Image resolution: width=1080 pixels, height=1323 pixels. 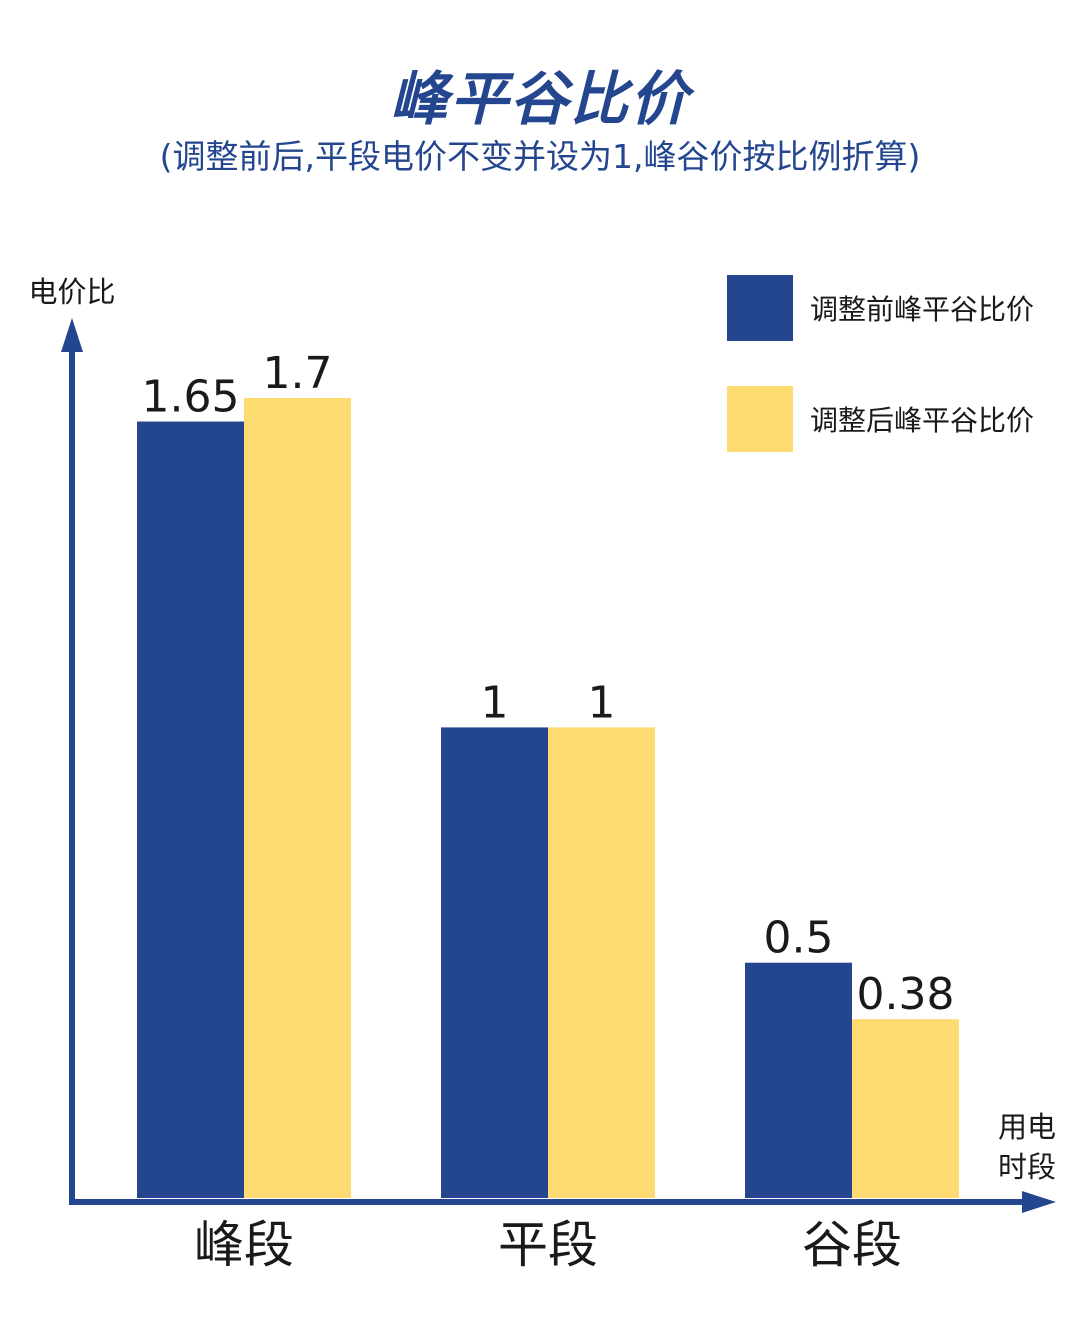 I want to click on category-label: 峰段, so click(x=244, y=1245).